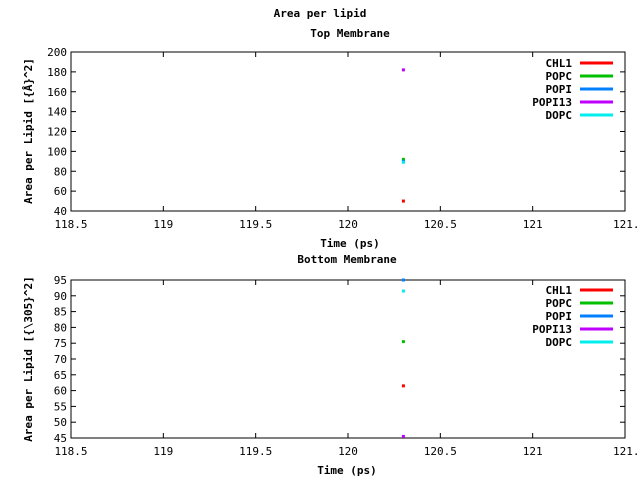  I want to click on y-axis-label: Area per Lipid [{\305}^2], so click(28, 359).